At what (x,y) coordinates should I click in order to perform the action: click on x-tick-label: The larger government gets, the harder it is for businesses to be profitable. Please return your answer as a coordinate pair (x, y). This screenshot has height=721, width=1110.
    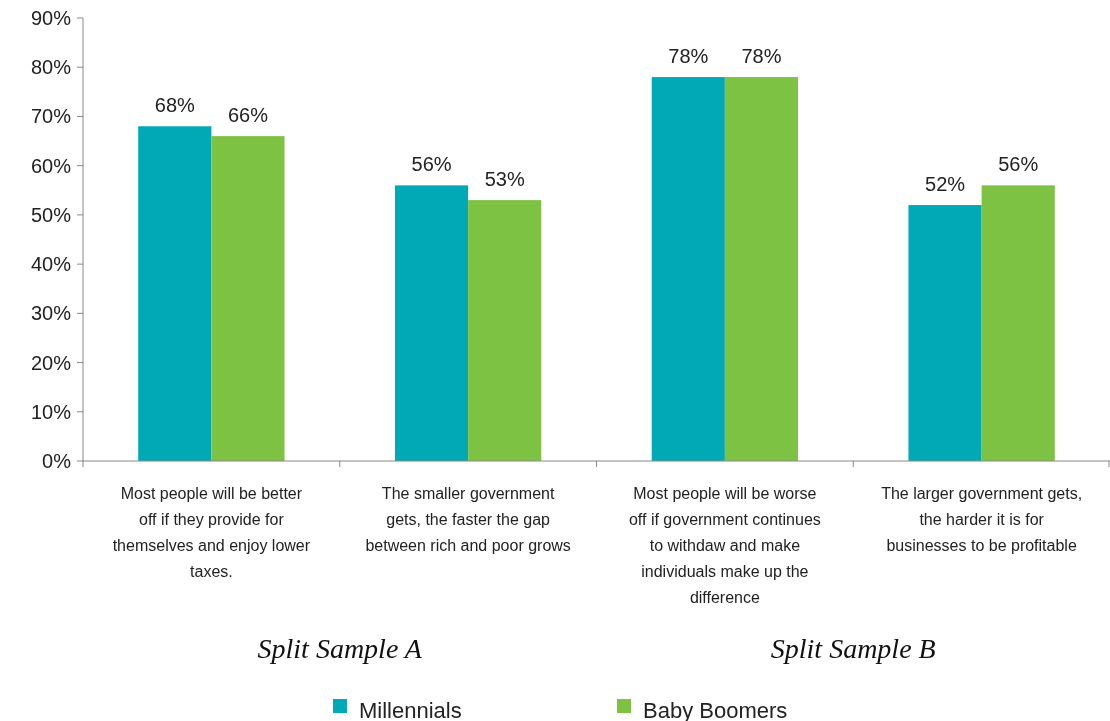
    Looking at the image, I should click on (982, 519).